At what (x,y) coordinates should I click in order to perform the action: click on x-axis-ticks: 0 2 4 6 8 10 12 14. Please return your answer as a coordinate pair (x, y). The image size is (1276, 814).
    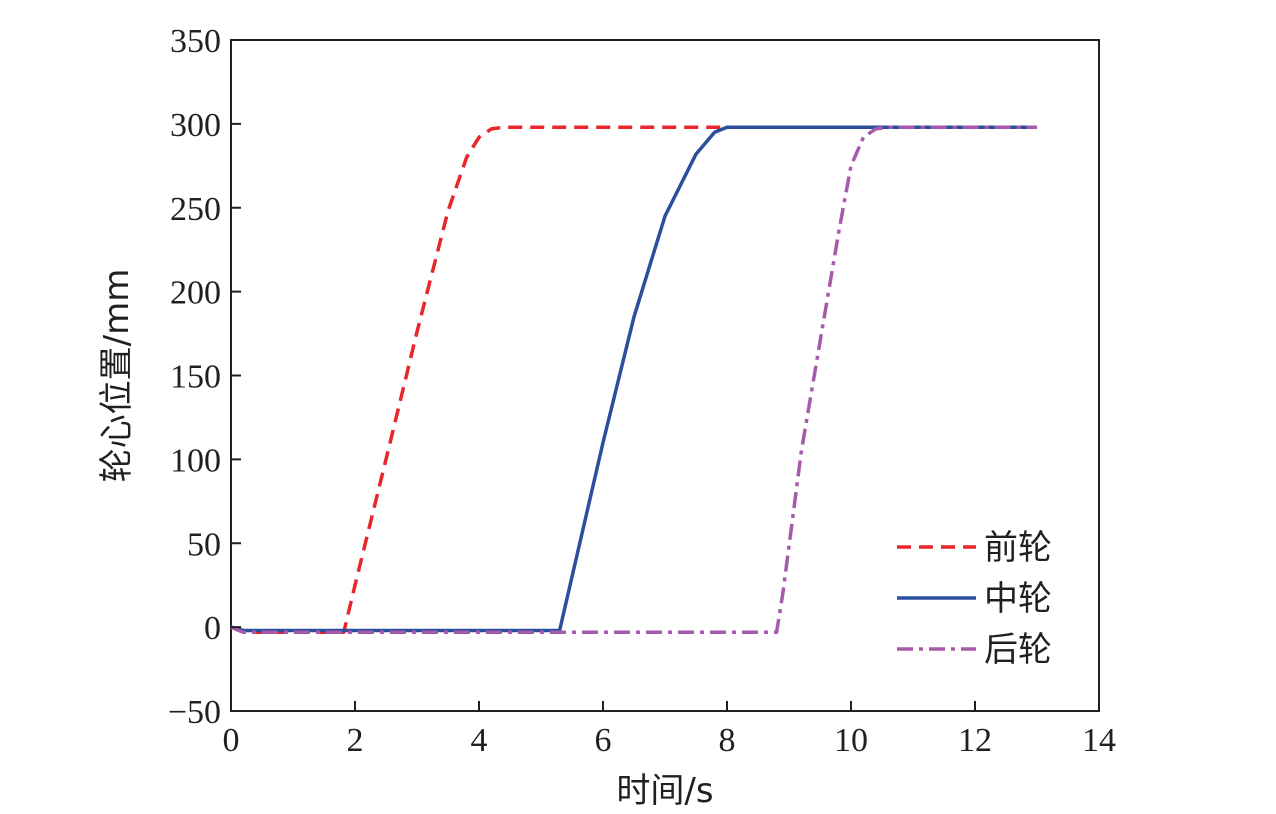
    Looking at the image, I should click on (669, 730).